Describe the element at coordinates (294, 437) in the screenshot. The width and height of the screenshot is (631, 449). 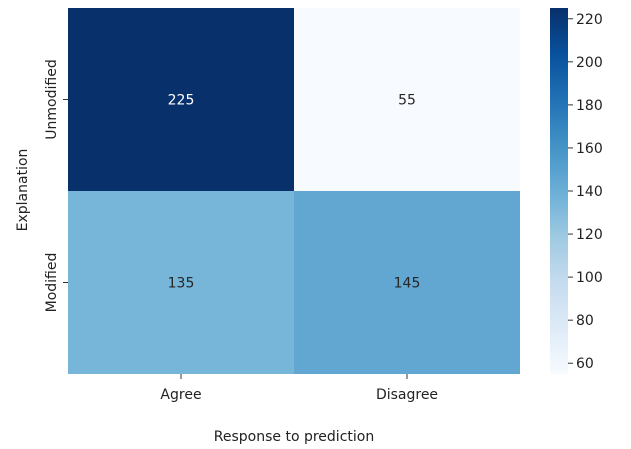
I see `x-axis-label: Response to prediction` at that location.